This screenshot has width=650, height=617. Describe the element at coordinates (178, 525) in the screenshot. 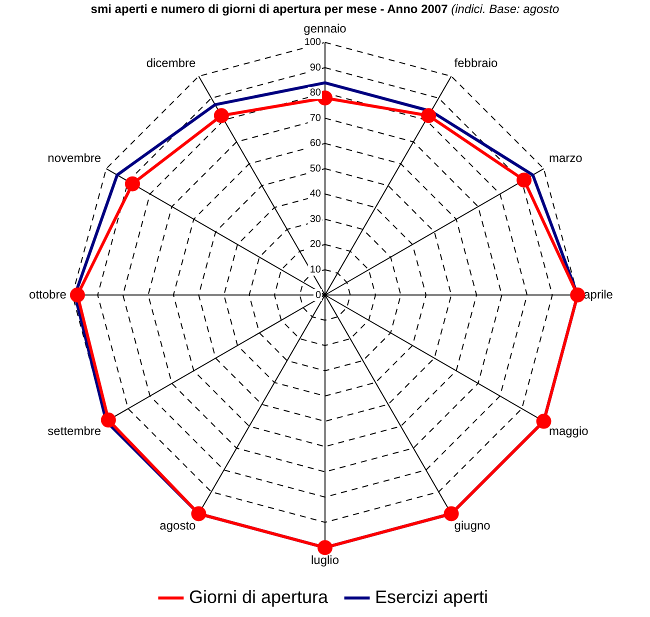

I see `spoke-label: agosto` at that location.